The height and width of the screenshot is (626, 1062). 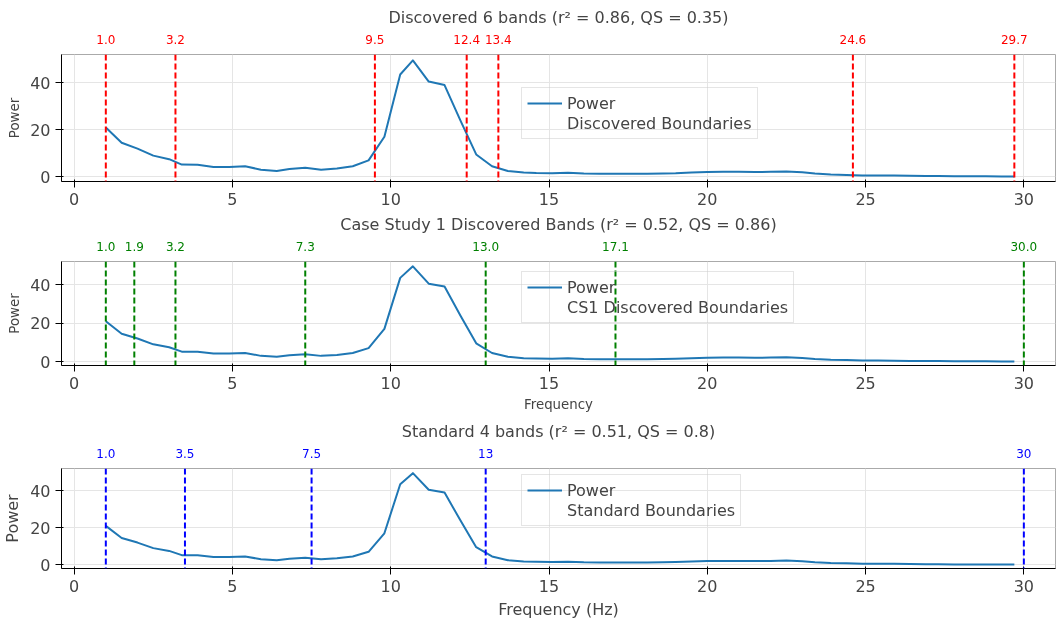 What do you see at coordinates (467, 39) in the screenshot?
I see `ref-line-label: 12.4` at bounding box center [467, 39].